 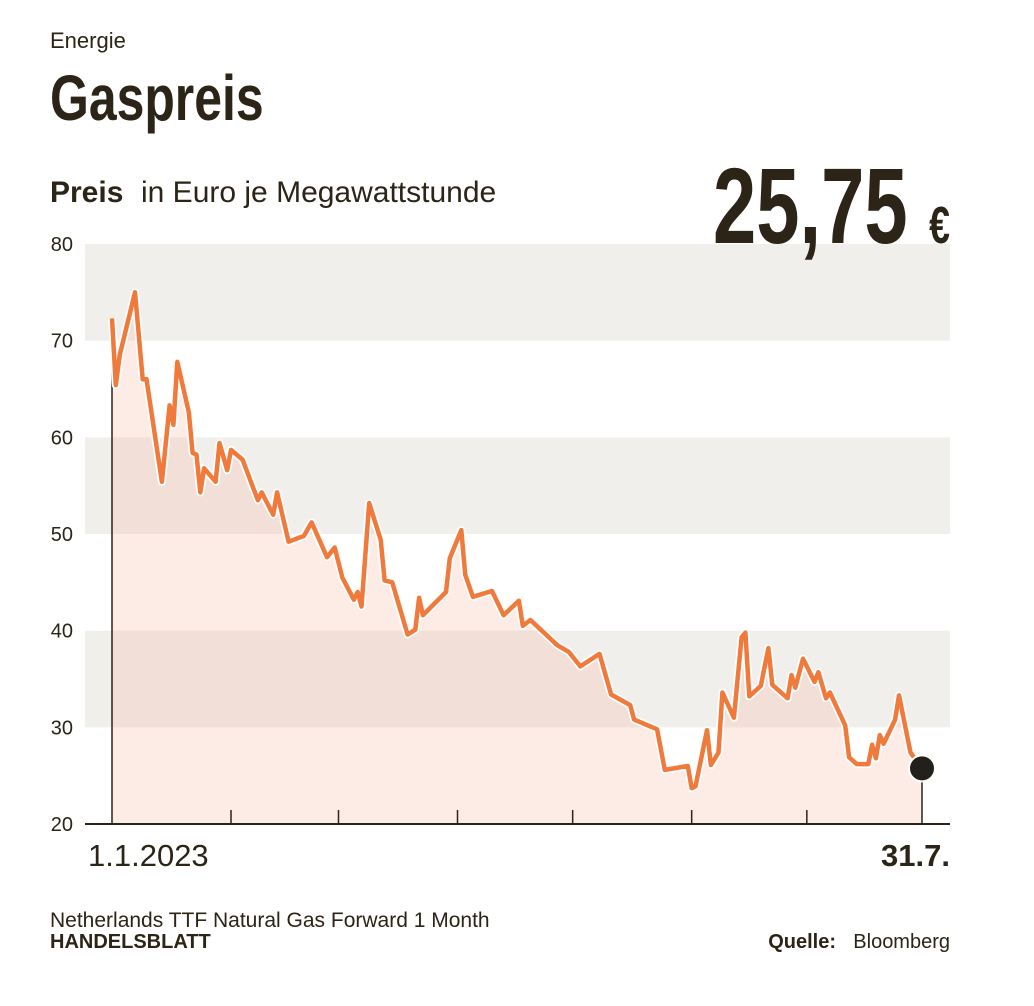 I want to click on source-label: Quelle:, so click(x=802, y=942).